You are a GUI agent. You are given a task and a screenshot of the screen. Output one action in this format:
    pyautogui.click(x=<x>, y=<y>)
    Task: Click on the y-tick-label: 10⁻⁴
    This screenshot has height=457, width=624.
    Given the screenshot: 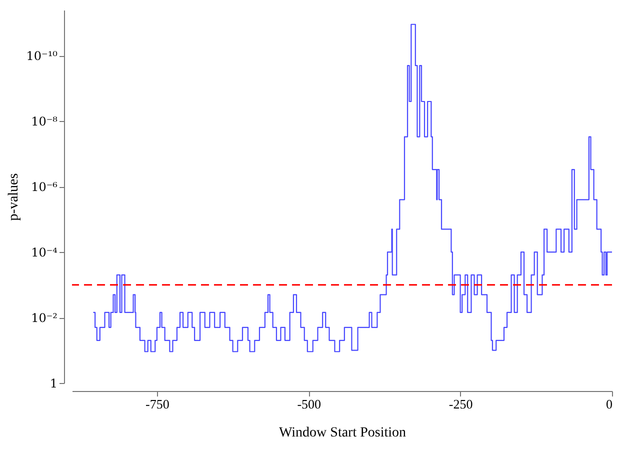 What is the action you would take?
    pyautogui.click(x=44, y=253)
    